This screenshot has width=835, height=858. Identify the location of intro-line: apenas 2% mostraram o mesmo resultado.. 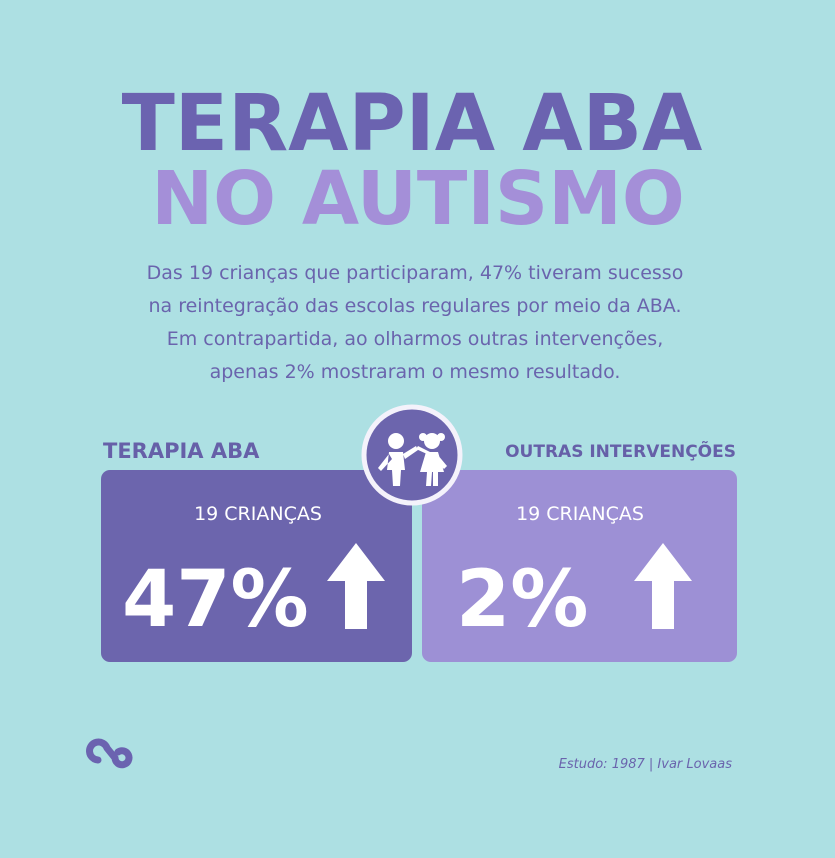
(415, 372).